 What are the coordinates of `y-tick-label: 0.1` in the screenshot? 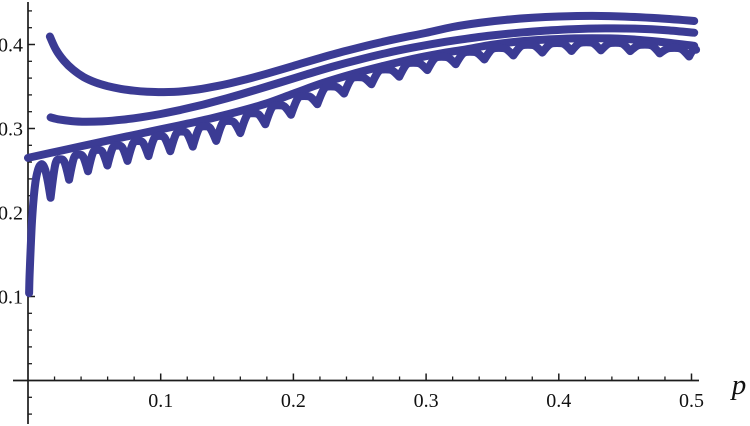 It's located at (11, 298).